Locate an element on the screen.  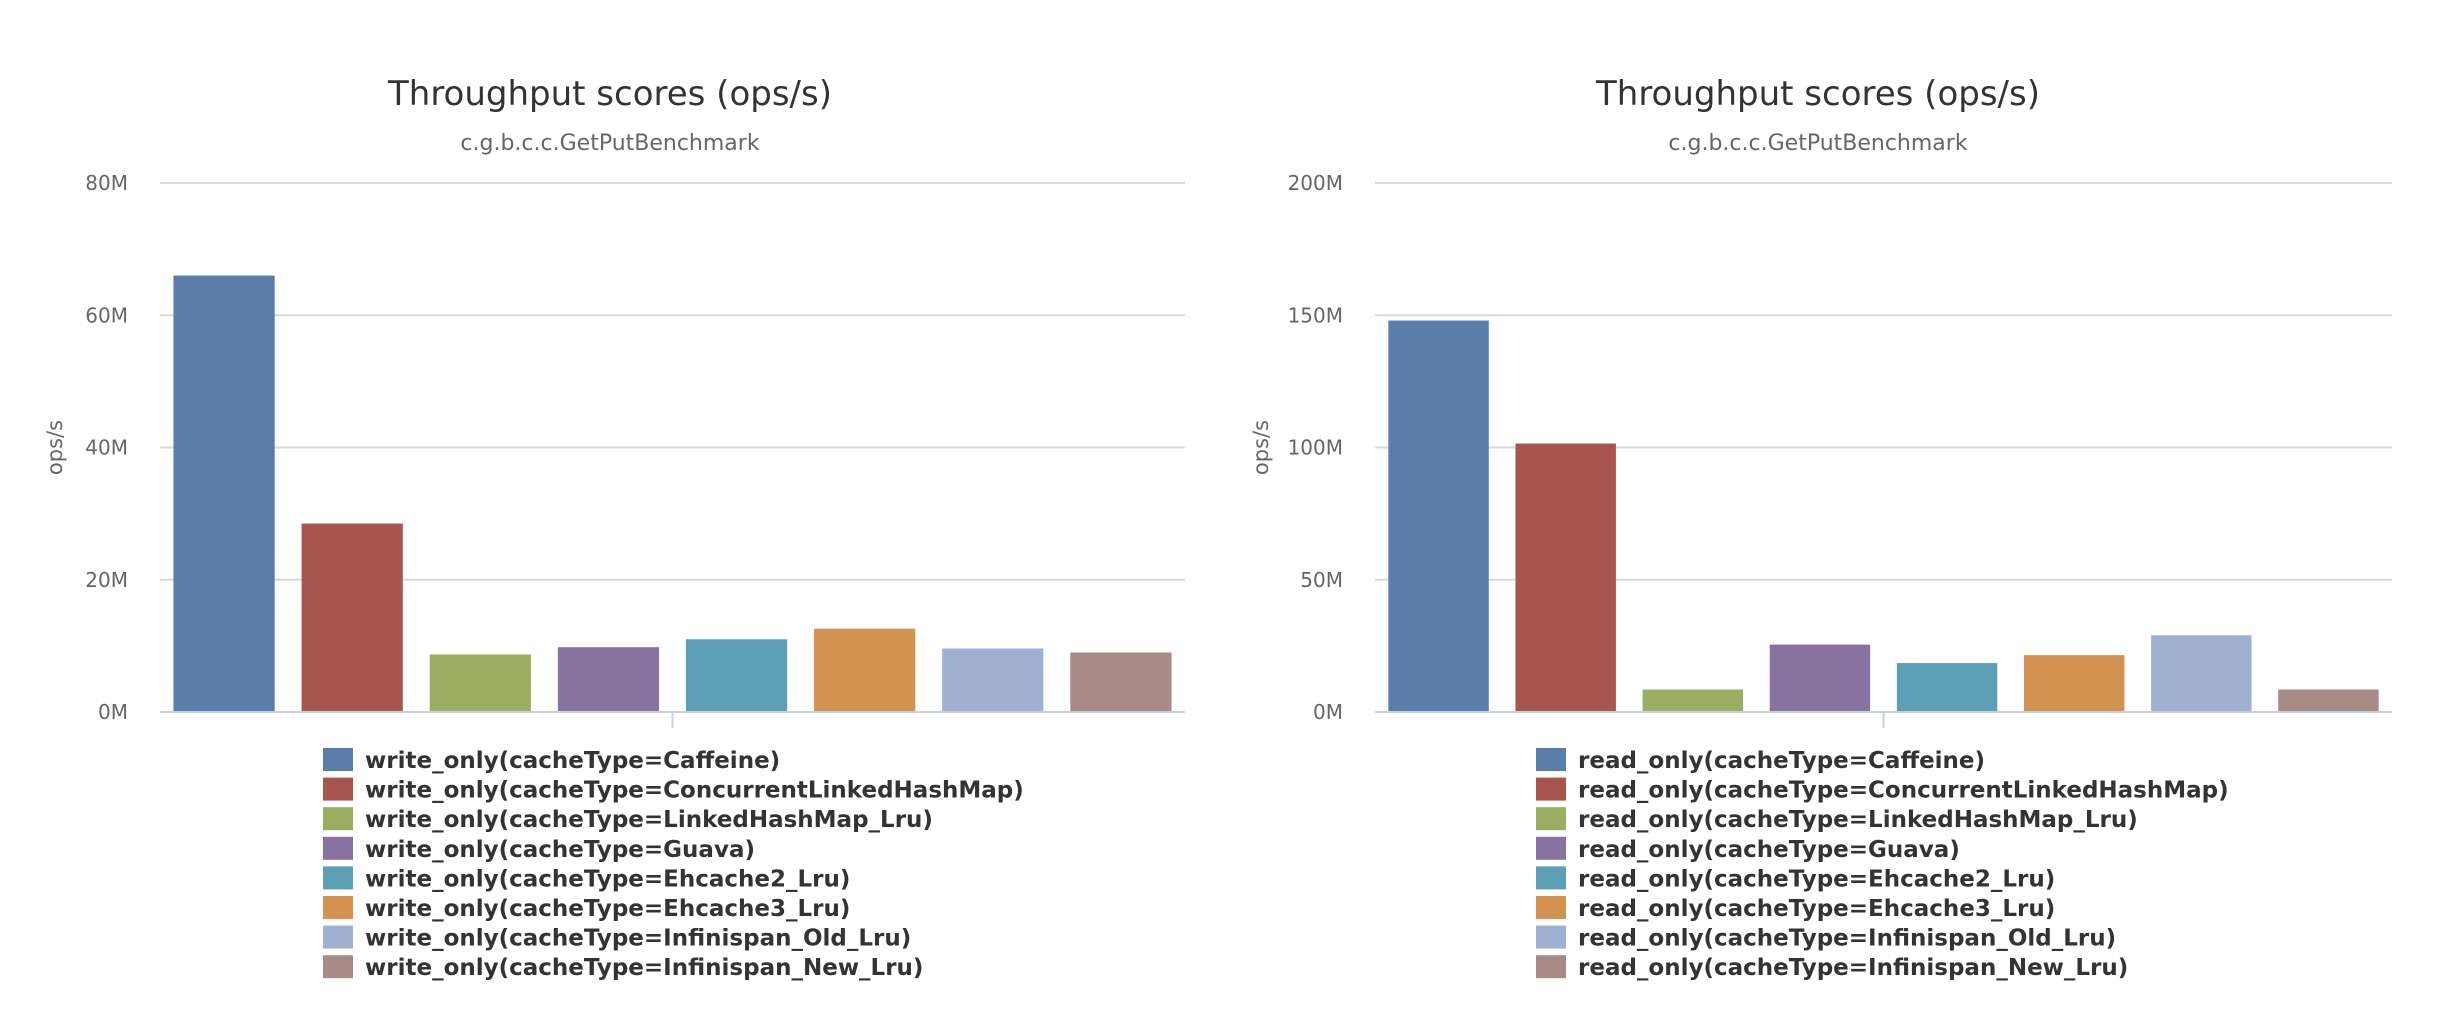
y-tick-label: 20M is located at coordinates (106, 580).